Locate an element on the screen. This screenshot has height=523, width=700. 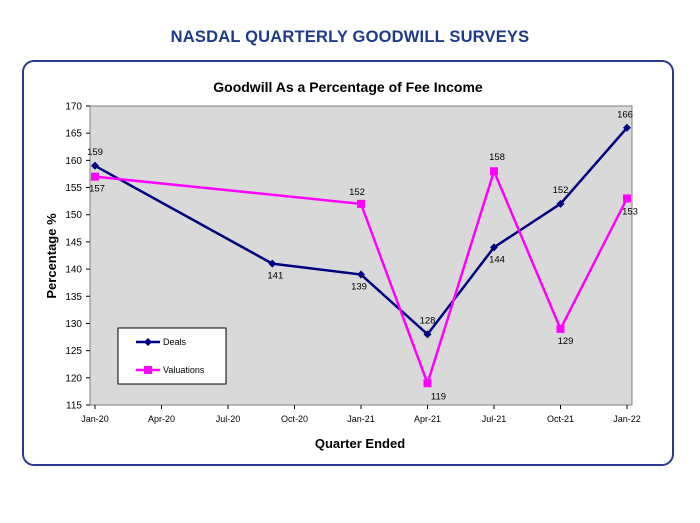
data-label-valuations: 129 is located at coordinates (566, 341).